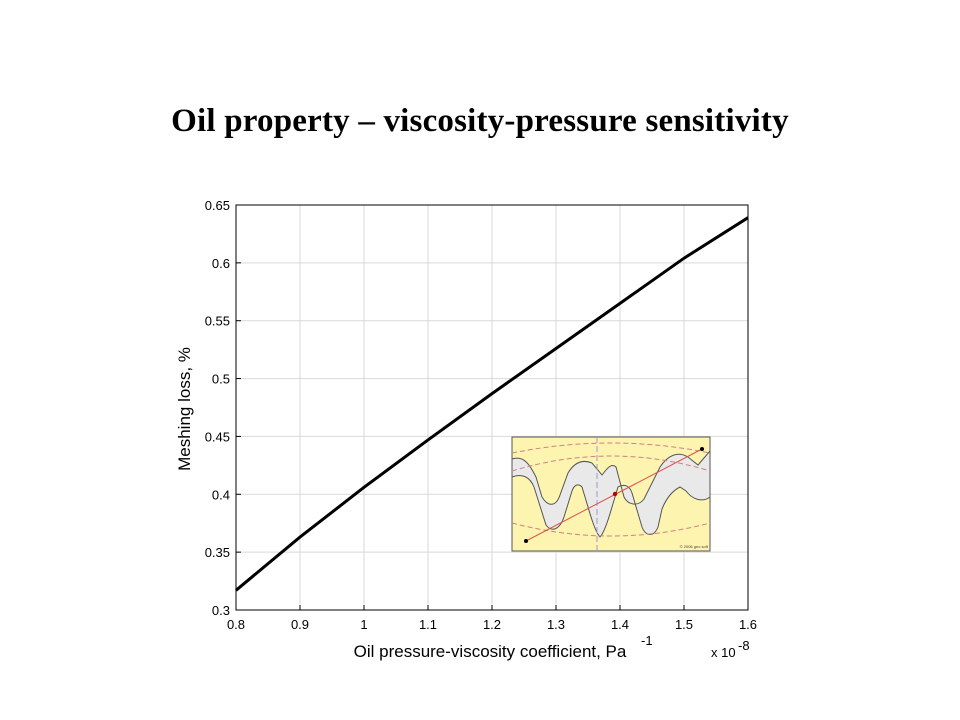 The width and height of the screenshot is (960, 720). Describe the element at coordinates (611, 463) in the screenshot. I see `pitch-circle-upper` at that location.